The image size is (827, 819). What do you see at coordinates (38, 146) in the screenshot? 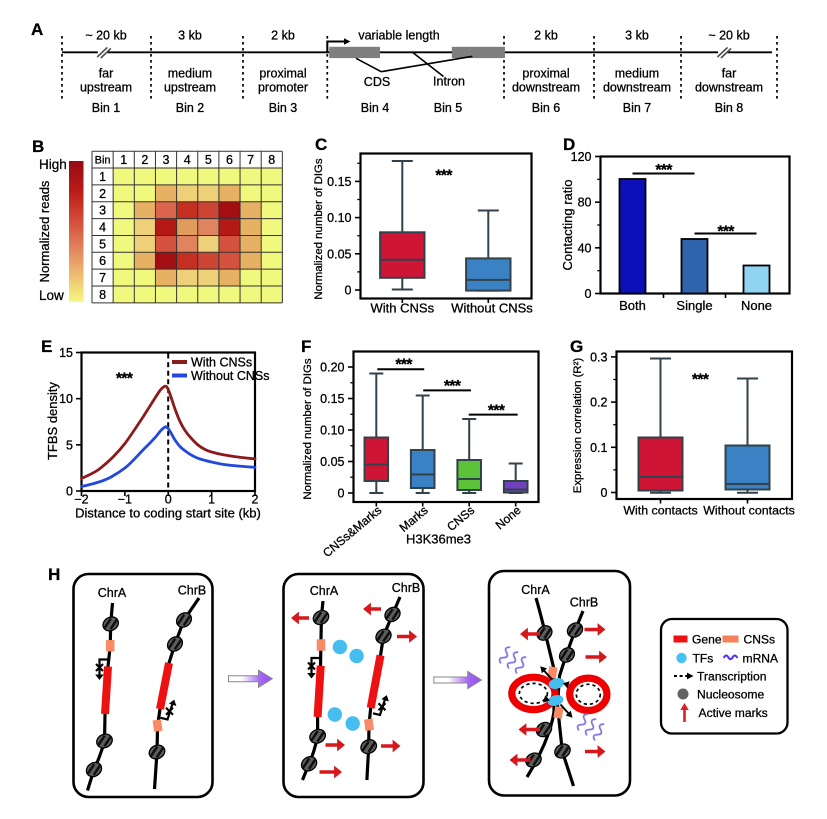
I see `svg-text: B` at bounding box center [38, 146].